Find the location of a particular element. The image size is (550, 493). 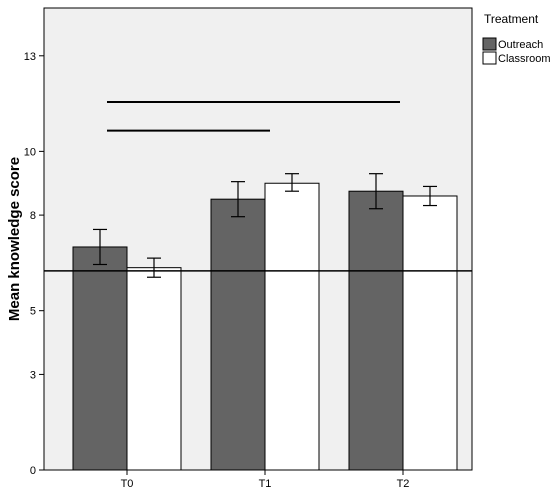

y-axis: 0 3 5 8 10 13 is located at coordinates (34, 264).